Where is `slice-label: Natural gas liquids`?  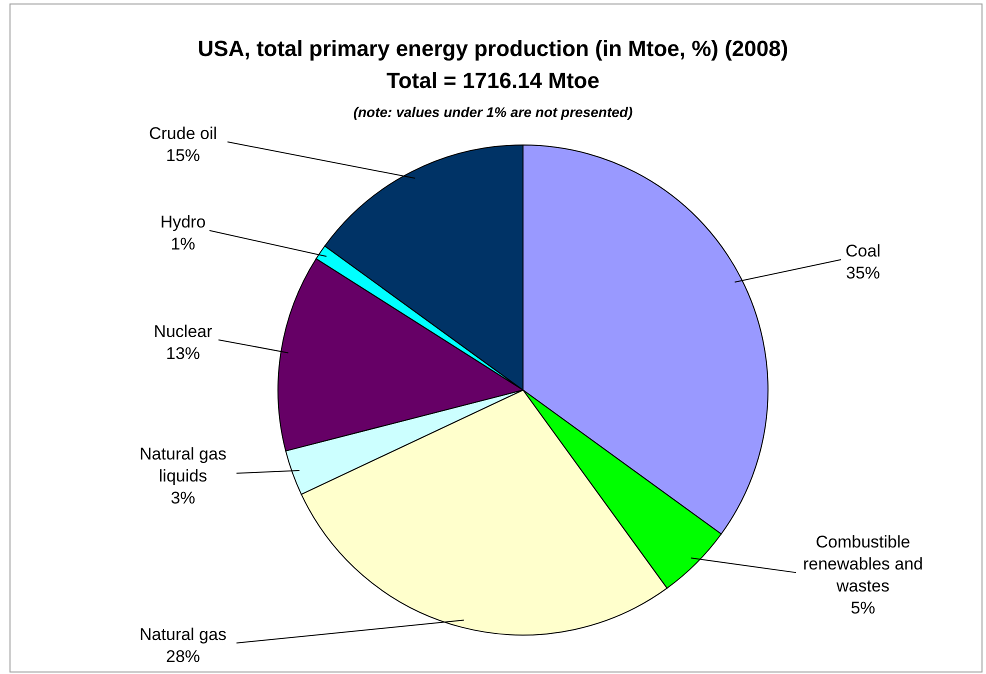
slice-label: Natural gas liquids is located at coordinates (183, 465).